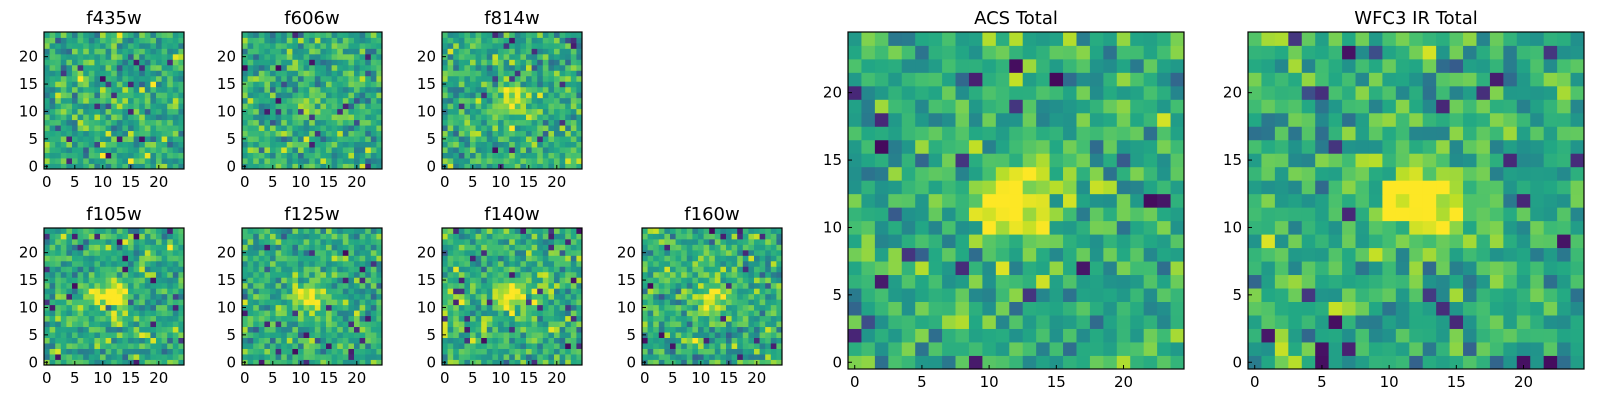 The height and width of the screenshot is (400, 1600). Describe the element at coordinates (426, 84) in the screenshot. I see `y-tick-label: 15` at that location.